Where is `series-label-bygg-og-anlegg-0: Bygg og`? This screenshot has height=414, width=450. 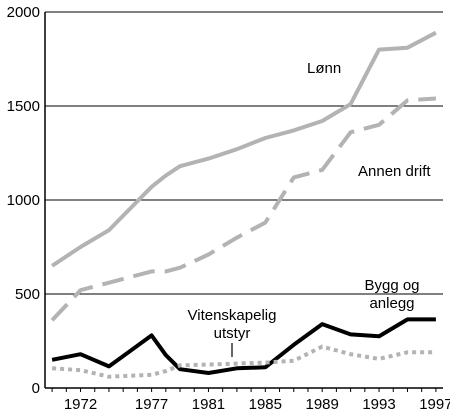 series-label-bygg-og-anlegg-0: Bygg og is located at coordinates (391, 285).